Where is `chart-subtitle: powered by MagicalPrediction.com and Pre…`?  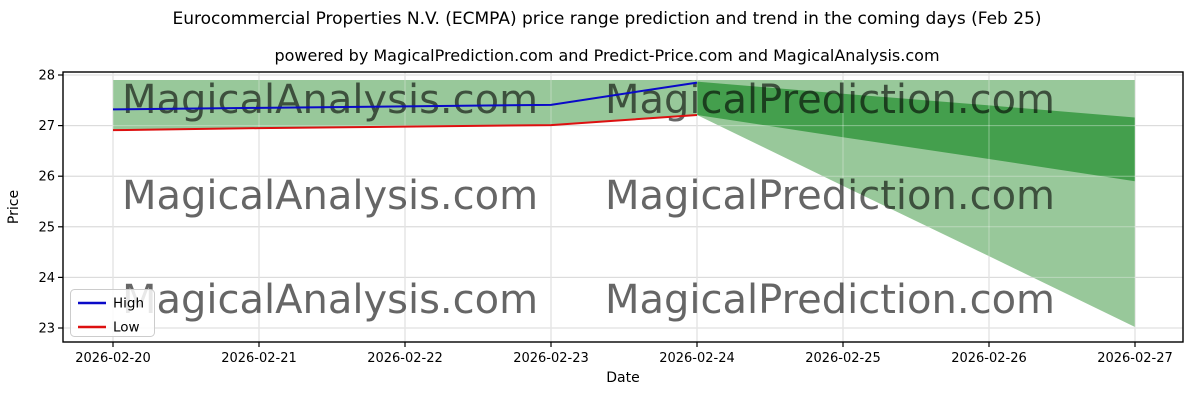 chart-subtitle: powered by MagicalPrediction.com and Pre… is located at coordinates (606, 55).